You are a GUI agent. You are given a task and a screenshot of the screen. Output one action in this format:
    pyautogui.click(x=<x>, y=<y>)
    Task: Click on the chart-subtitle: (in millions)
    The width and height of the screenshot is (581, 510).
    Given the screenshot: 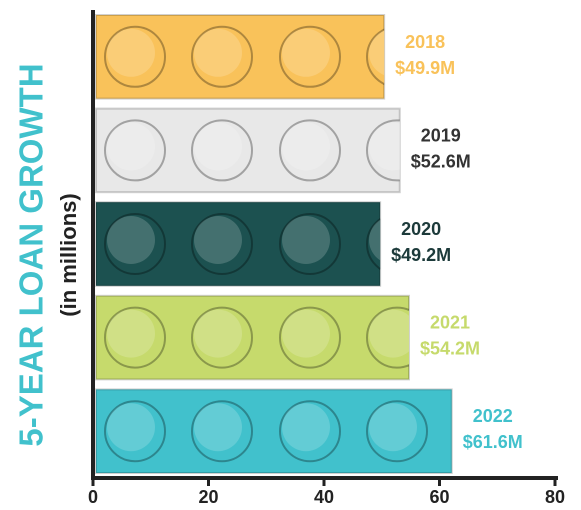 What is the action you would take?
    pyautogui.click(x=68, y=254)
    